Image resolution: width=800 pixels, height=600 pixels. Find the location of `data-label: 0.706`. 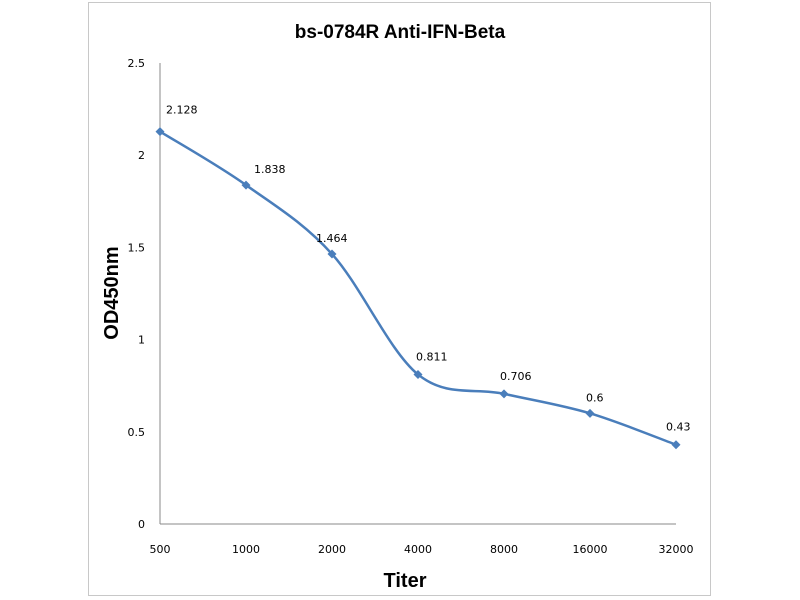

data-label: 0.706 is located at coordinates (516, 376).